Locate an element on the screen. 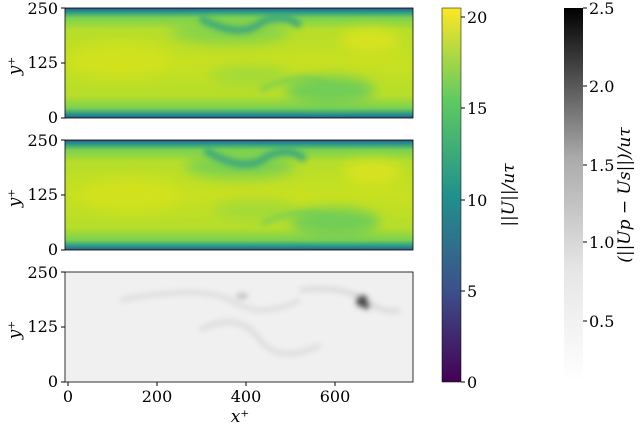 The width and height of the screenshot is (640, 427). colorbar-label: ||U||/uτ is located at coordinates (509, 195).